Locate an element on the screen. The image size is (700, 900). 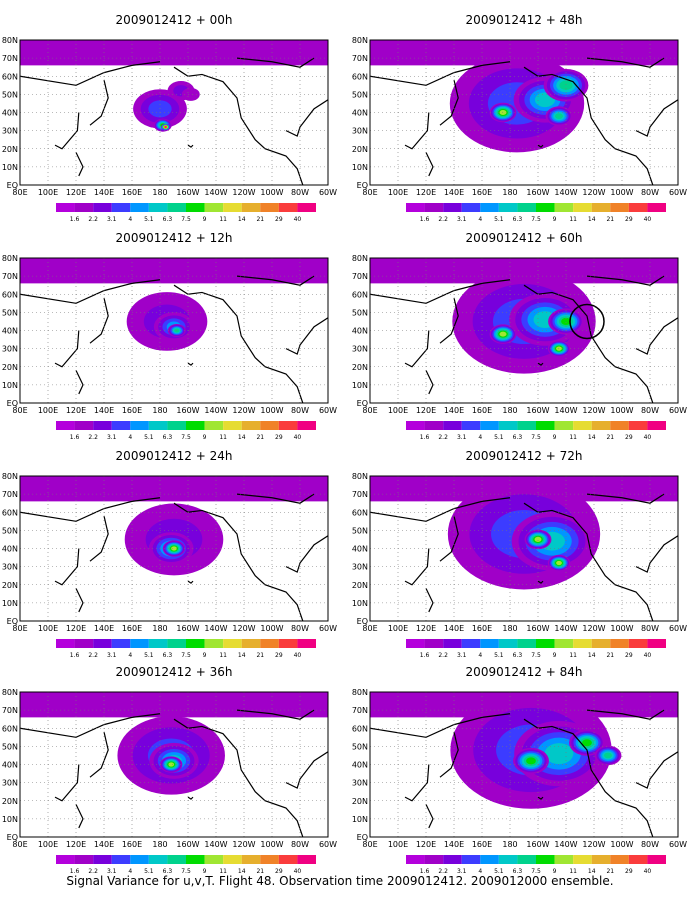
colorbar-label: 40 is located at coordinates (648, 655).